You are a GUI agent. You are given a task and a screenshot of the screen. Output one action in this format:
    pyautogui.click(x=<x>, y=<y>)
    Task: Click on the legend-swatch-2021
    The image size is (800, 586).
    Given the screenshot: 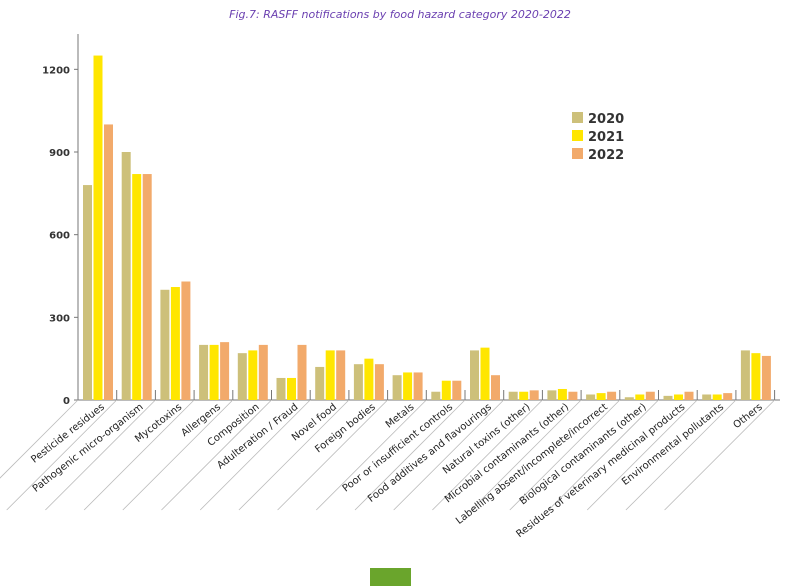 What is the action you would take?
    pyautogui.click(x=577, y=135)
    